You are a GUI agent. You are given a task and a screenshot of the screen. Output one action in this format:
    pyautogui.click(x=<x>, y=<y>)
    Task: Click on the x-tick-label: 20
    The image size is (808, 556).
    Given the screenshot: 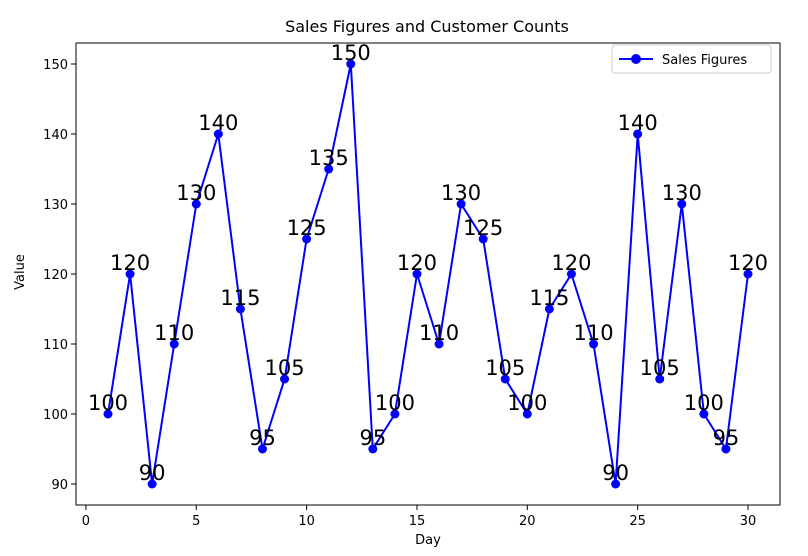 What is the action you would take?
    pyautogui.click(x=527, y=521)
    